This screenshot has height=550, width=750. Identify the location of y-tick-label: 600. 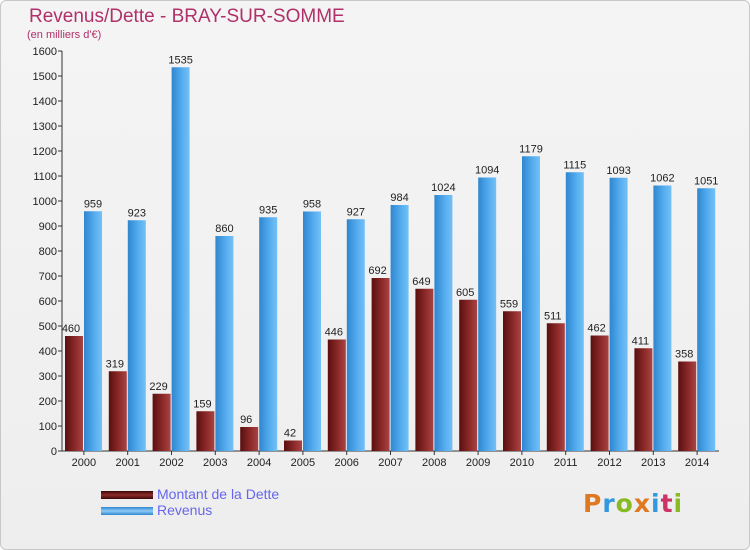
(48, 302).